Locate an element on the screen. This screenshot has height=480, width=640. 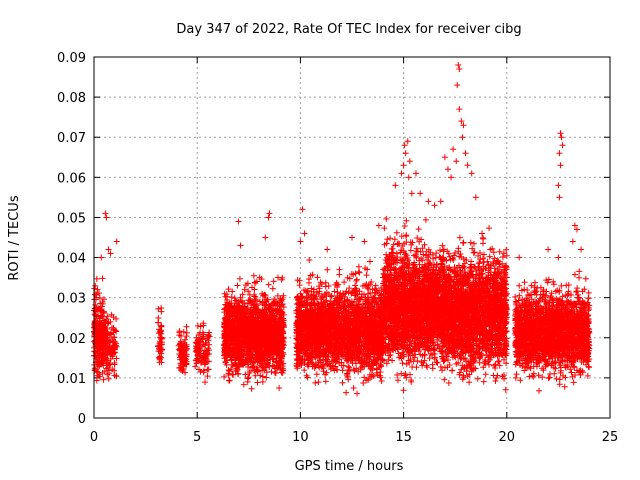
x-tick-label: 5 is located at coordinates (197, 437).